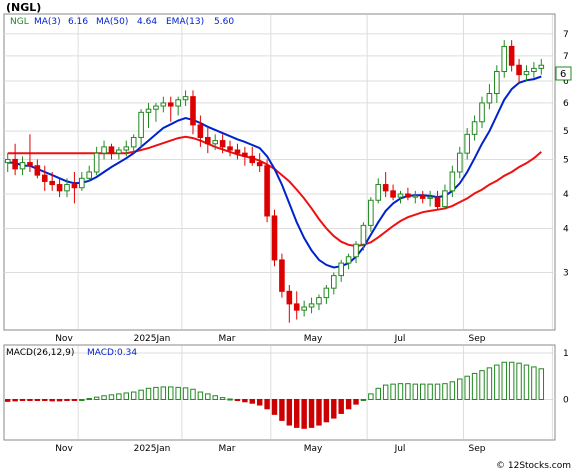 The height and width of the screenshot is (475, 580). I want to click on macd-x-tick-label: Jul, so click(400, 449).